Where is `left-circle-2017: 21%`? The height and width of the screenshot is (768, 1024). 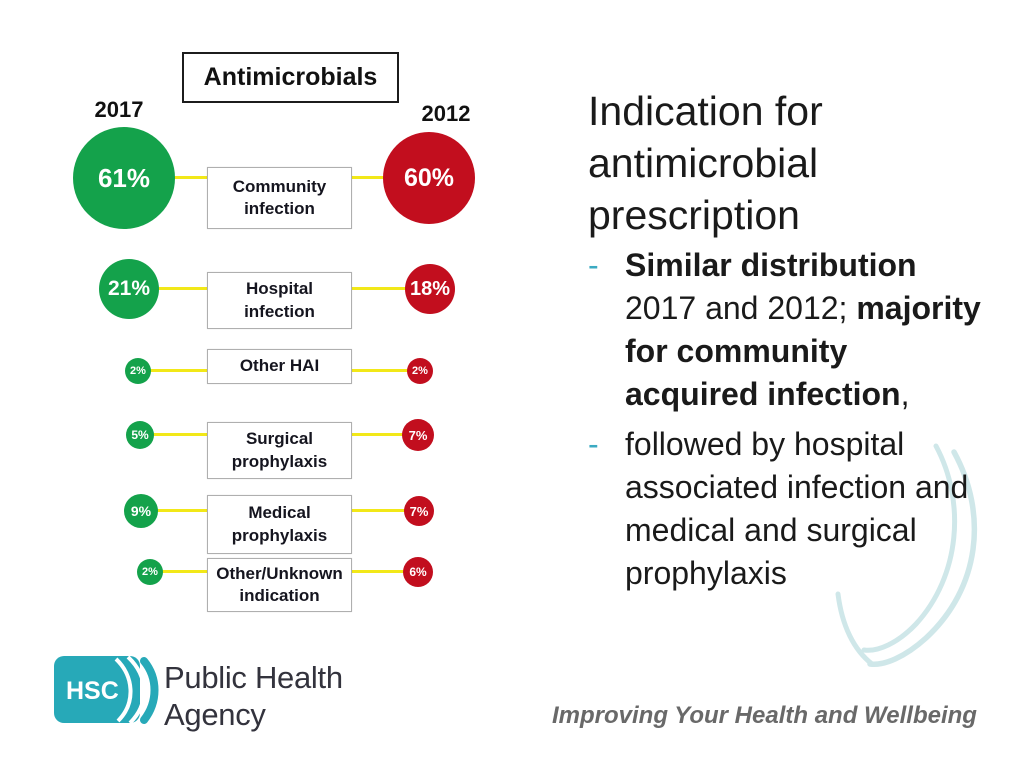 left-circle-2017: 21% is located at coordinates (129, 289).